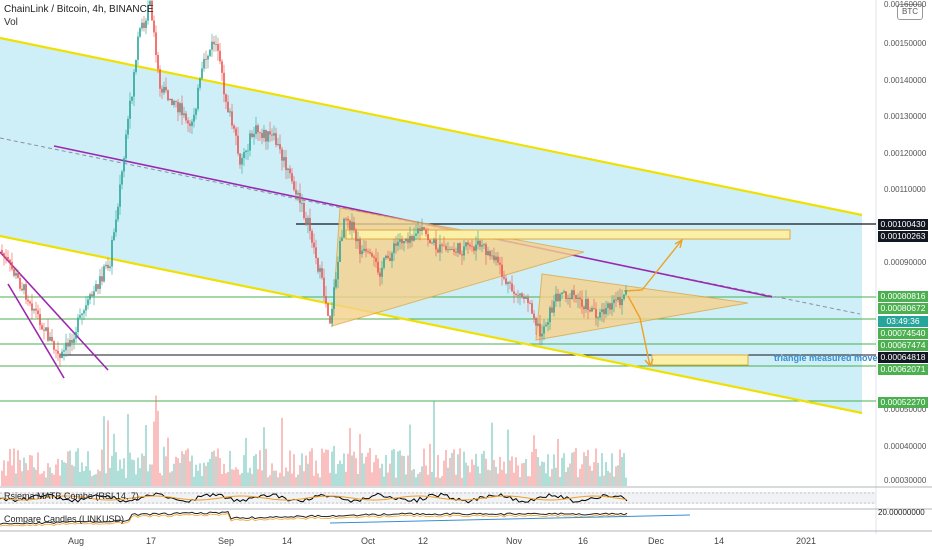  What do you see at coordinates (903, 308) in the screenshot?
I see `price-label: 0.00080672` at bounding box center [903, 308].